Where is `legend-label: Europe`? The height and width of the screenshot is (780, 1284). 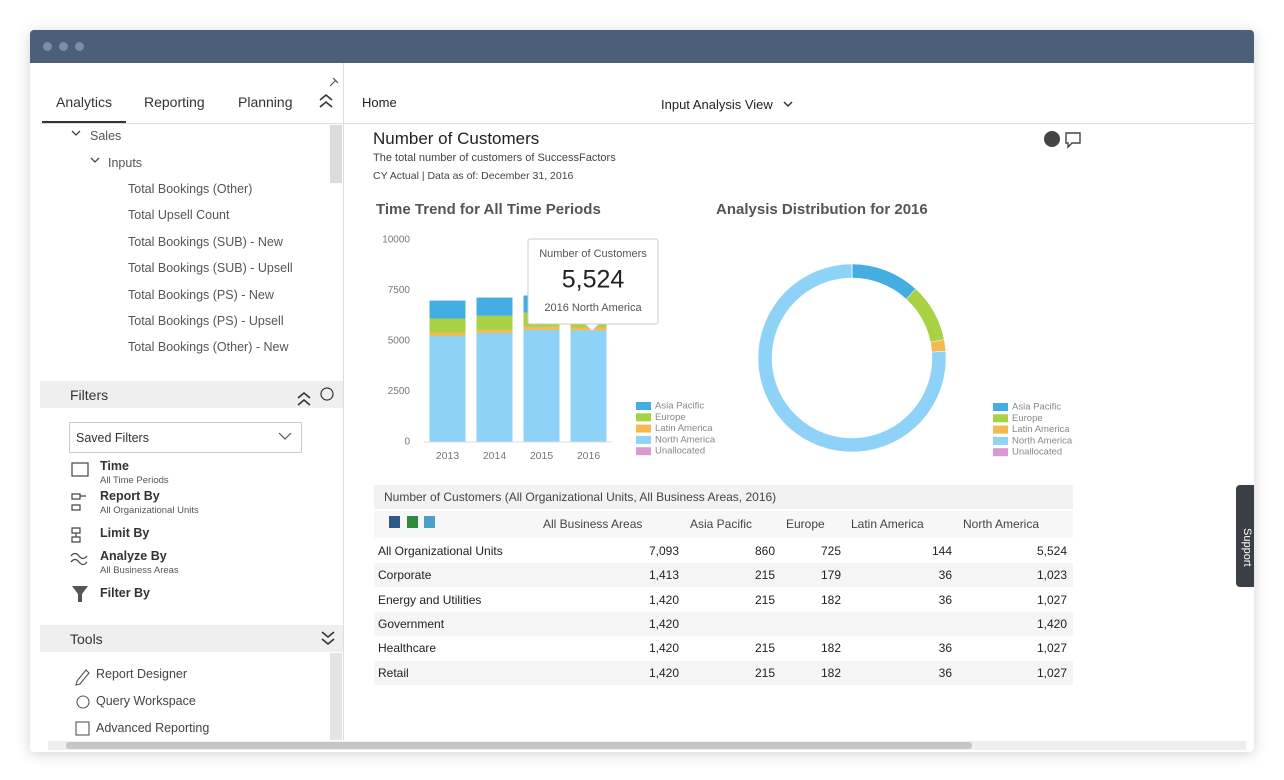 legend-label: Europe is located at coordinates (1027, 418).